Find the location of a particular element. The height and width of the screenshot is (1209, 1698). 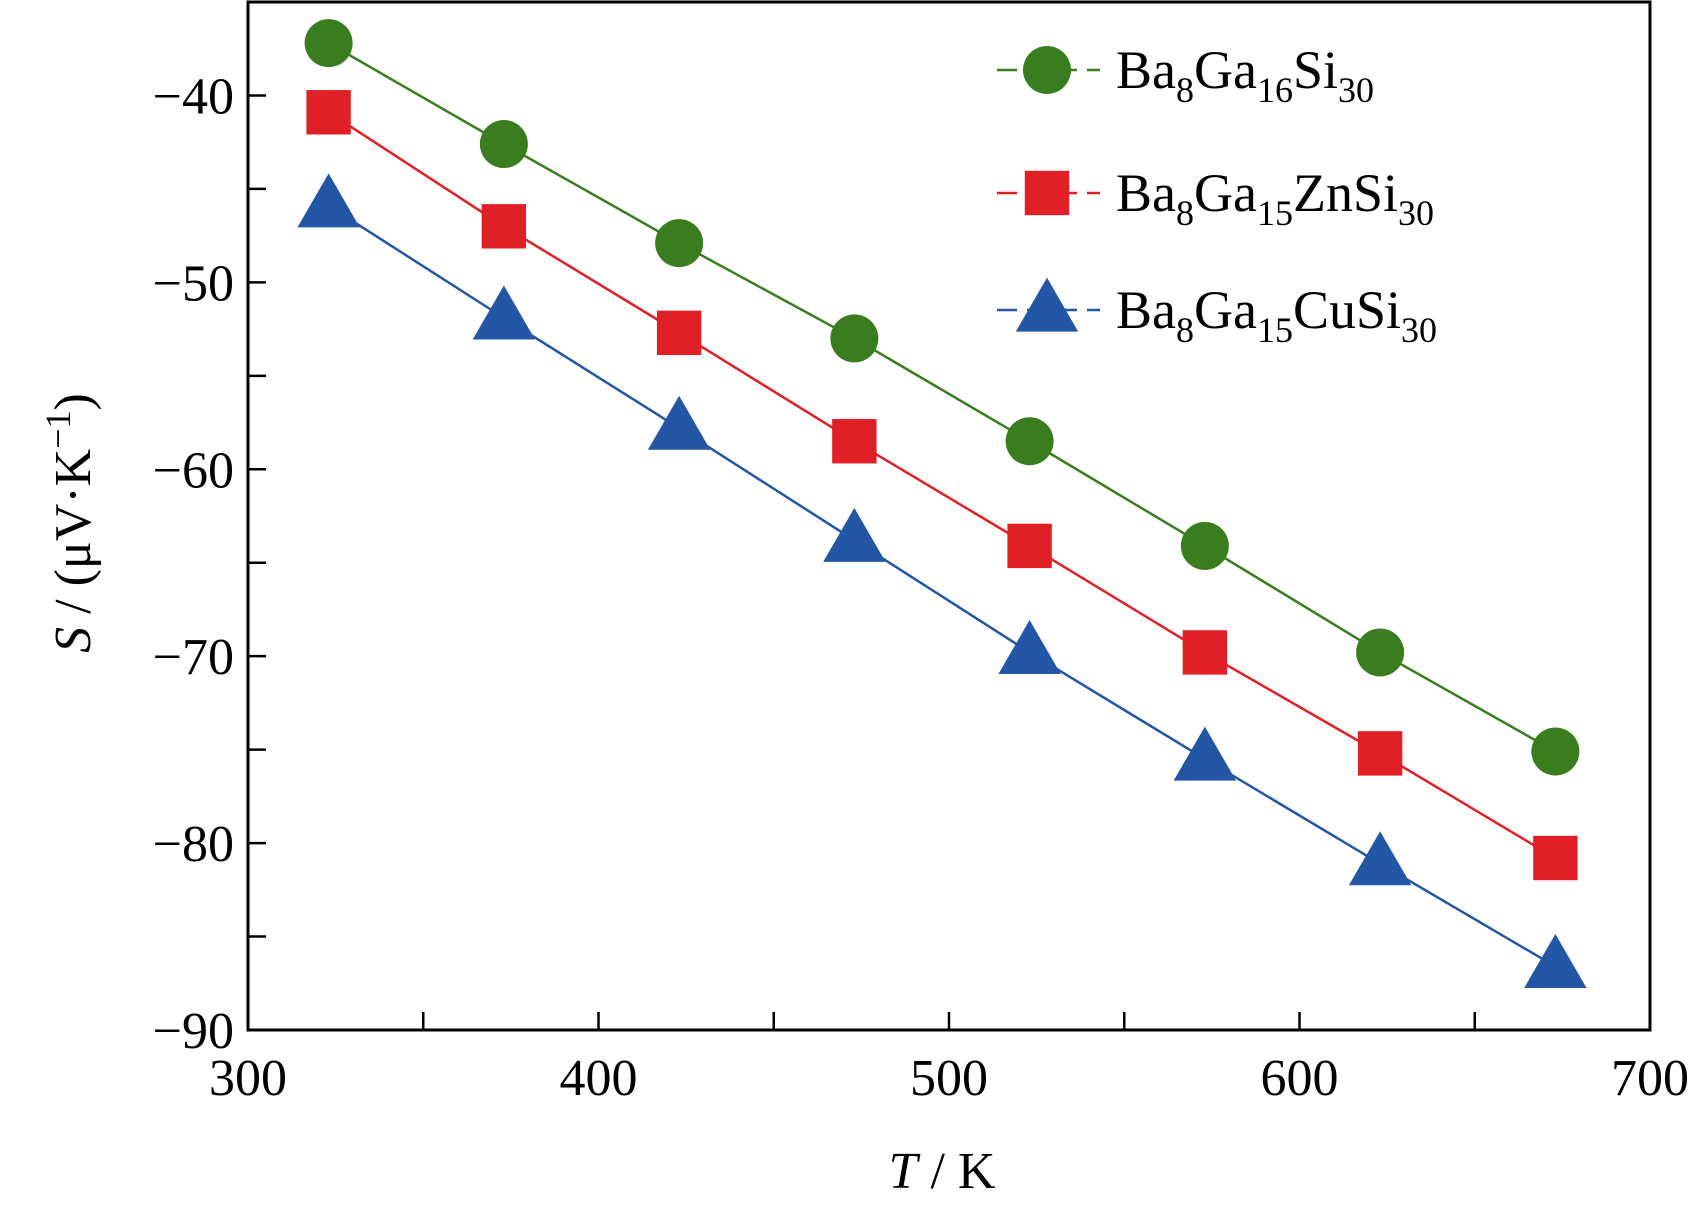

legend-marker-circle is located at coordinates (1047, 70).